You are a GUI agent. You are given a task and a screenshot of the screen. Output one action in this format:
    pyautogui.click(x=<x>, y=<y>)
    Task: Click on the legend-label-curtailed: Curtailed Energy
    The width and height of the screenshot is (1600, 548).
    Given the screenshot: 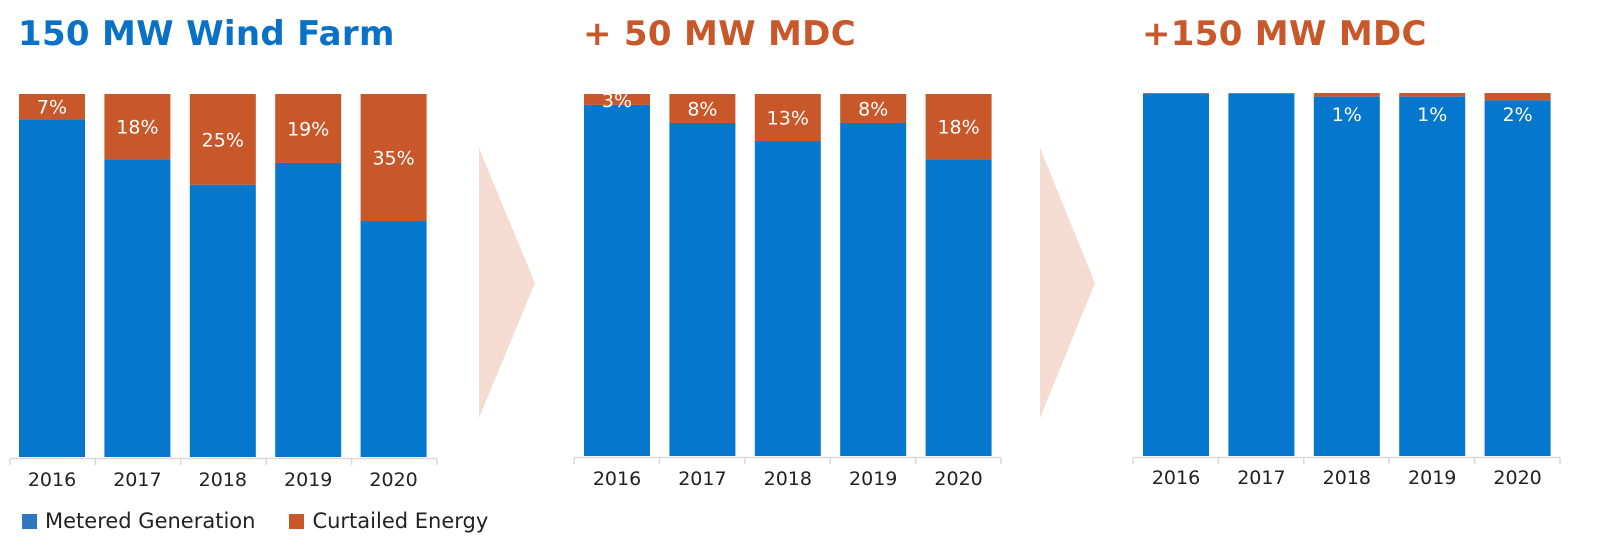 What is the action you would take?
    pyautogui.click(x=400, y=521)
    